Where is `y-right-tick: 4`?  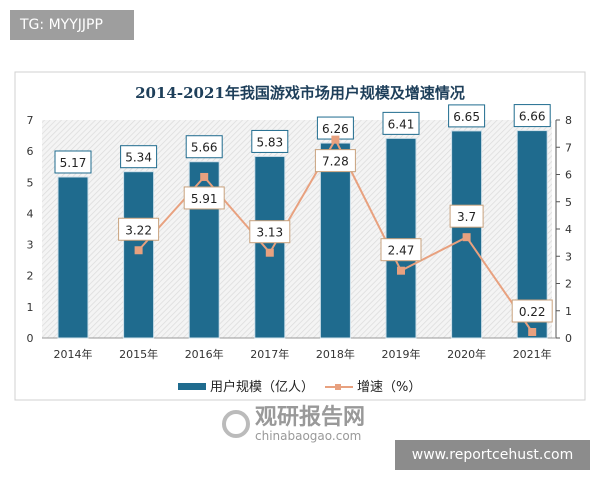
y-right-tick: 4 is located at coordinates (568, 229).